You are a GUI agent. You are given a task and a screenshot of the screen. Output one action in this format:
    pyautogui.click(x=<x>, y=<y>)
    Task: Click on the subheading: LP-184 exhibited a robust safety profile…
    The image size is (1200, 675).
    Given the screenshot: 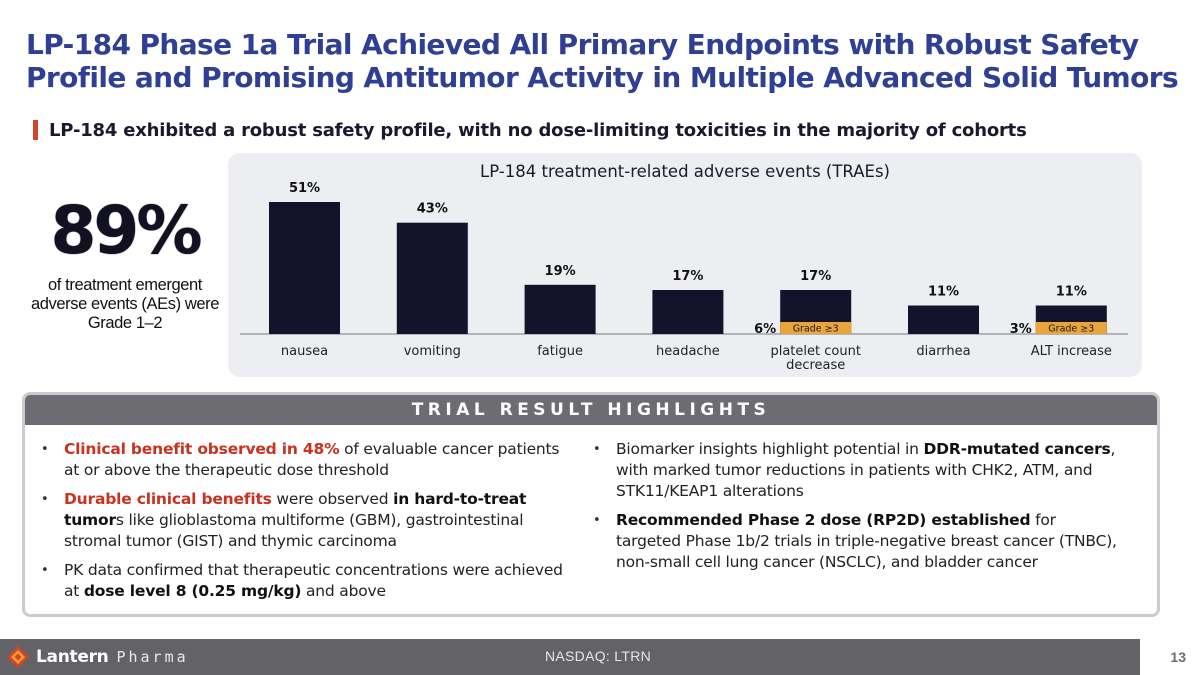 What is the action you would take?
    pyautogui.click(x=530, y=130)
    